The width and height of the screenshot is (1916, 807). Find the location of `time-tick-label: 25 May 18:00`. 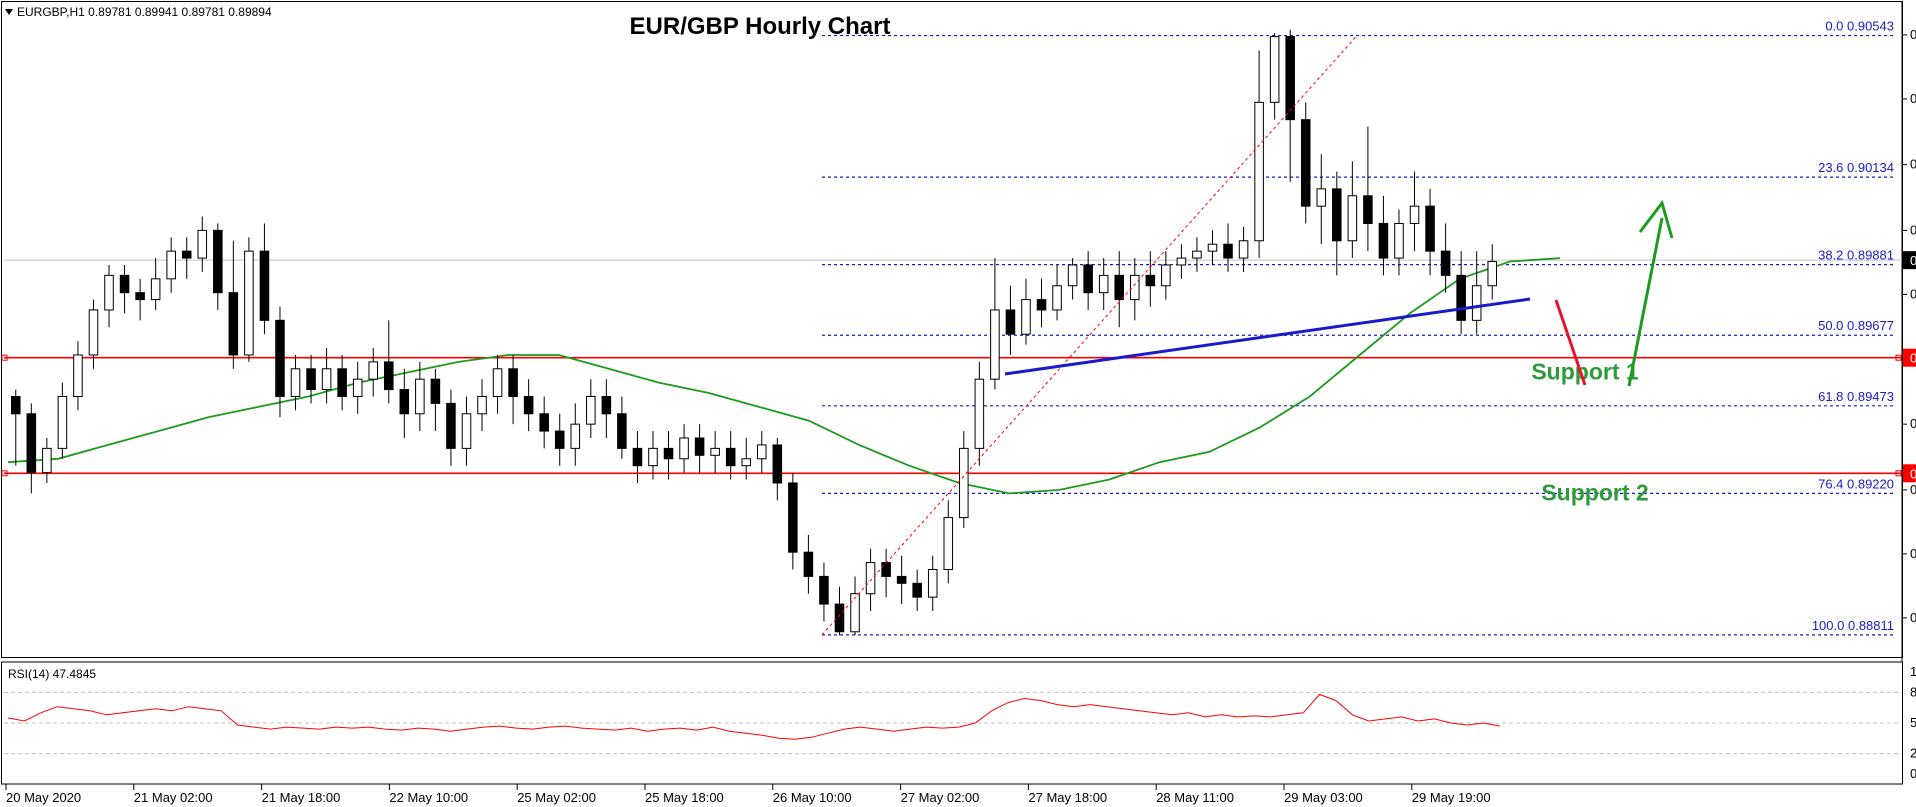

time-tick-label: 25 May 18:00 is located at coordinates (684, 797).